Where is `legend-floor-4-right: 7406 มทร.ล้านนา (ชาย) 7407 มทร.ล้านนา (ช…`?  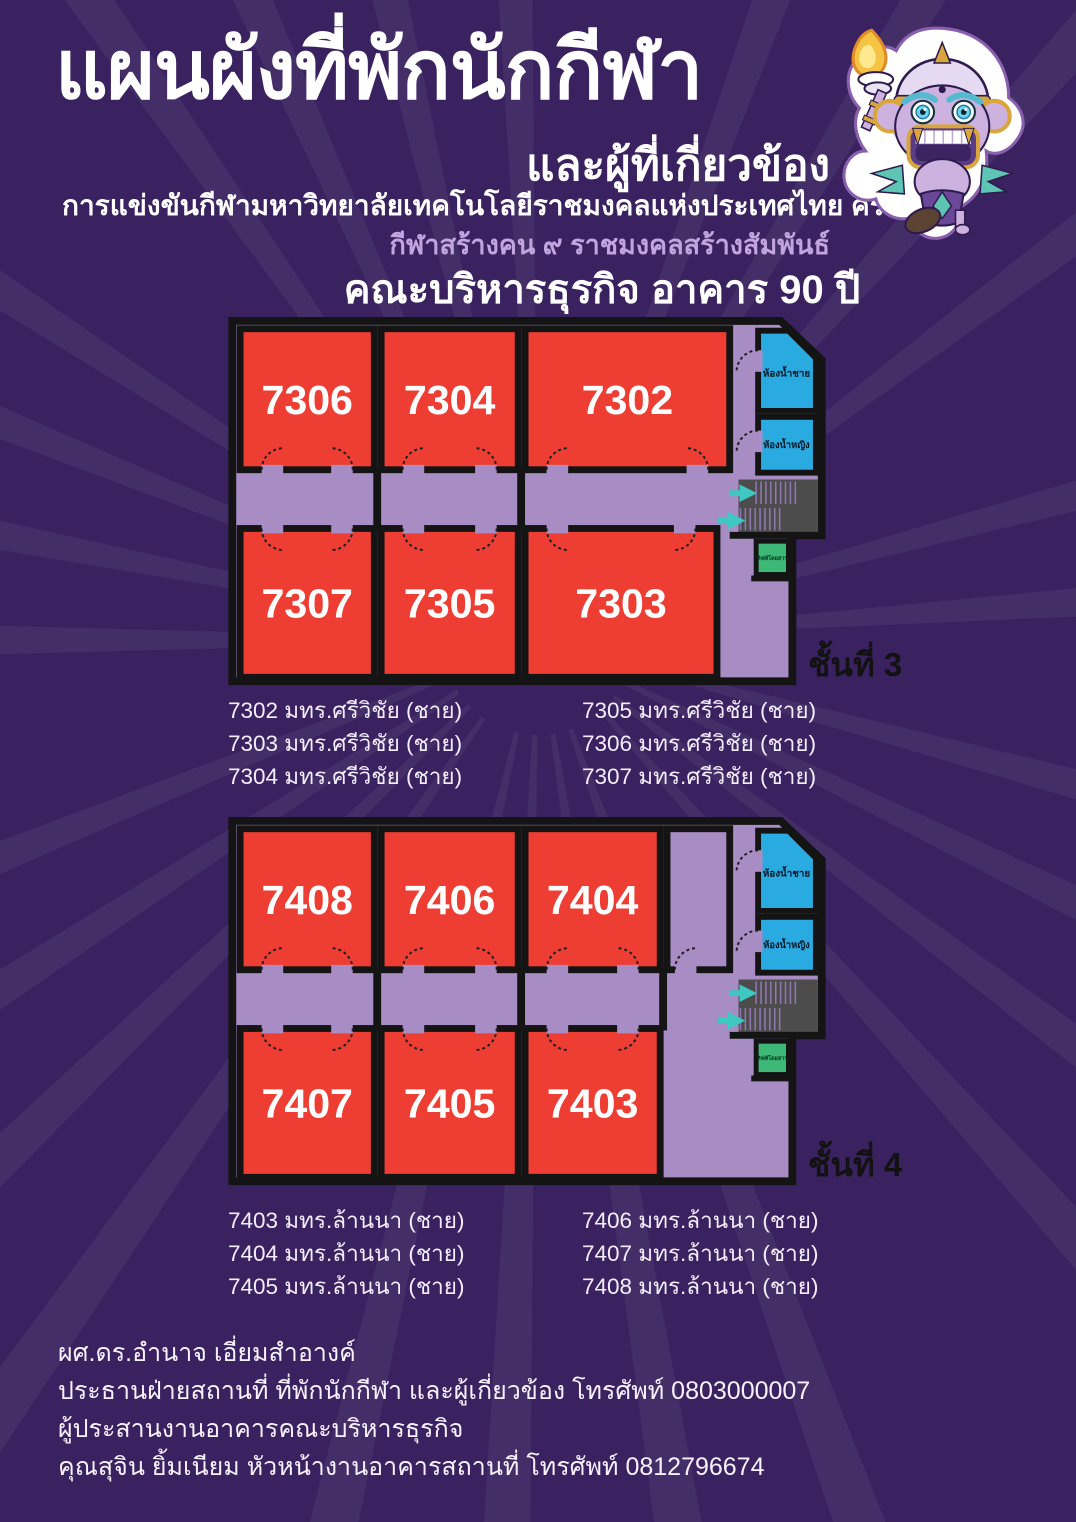 legend-floor-4-right: 7406 มทร.ล้านนา (ชาย) 7407 มทร.ล้านนา (ช… is located at coordinates (757, 1253).